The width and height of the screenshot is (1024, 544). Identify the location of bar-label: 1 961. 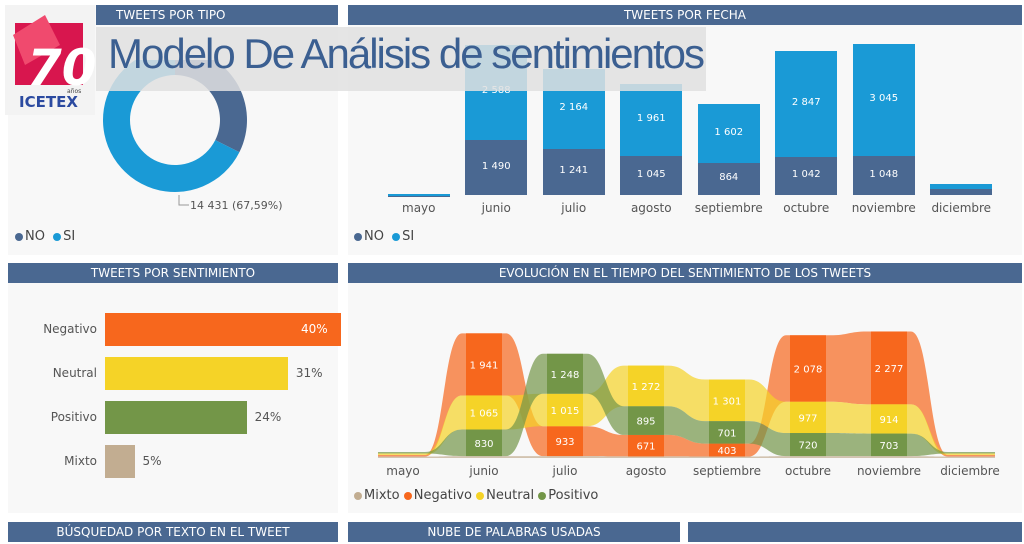
(651, 119).